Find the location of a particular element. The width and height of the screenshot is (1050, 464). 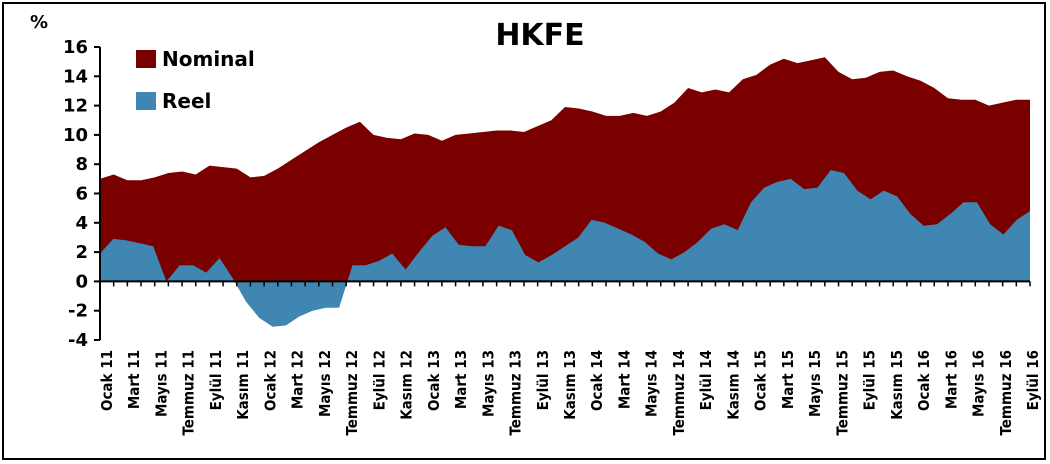

x-category-label: Ocak 14 is located at coordinates (597, 380).